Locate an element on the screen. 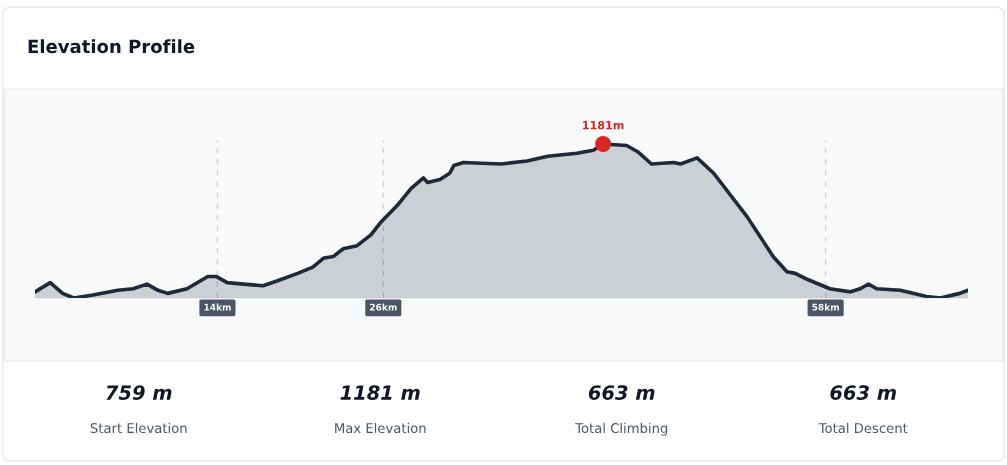 The height and width of the screenshot is (465, 1007). chart-title: Elevation Profile is located at coordinates (111, 46).